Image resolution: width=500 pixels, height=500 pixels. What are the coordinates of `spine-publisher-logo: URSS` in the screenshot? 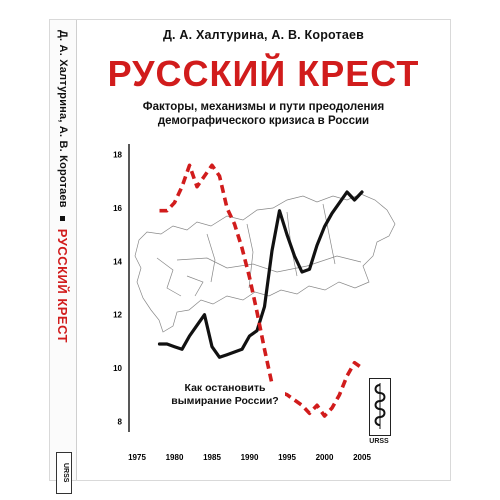 It's located at (64, 473).